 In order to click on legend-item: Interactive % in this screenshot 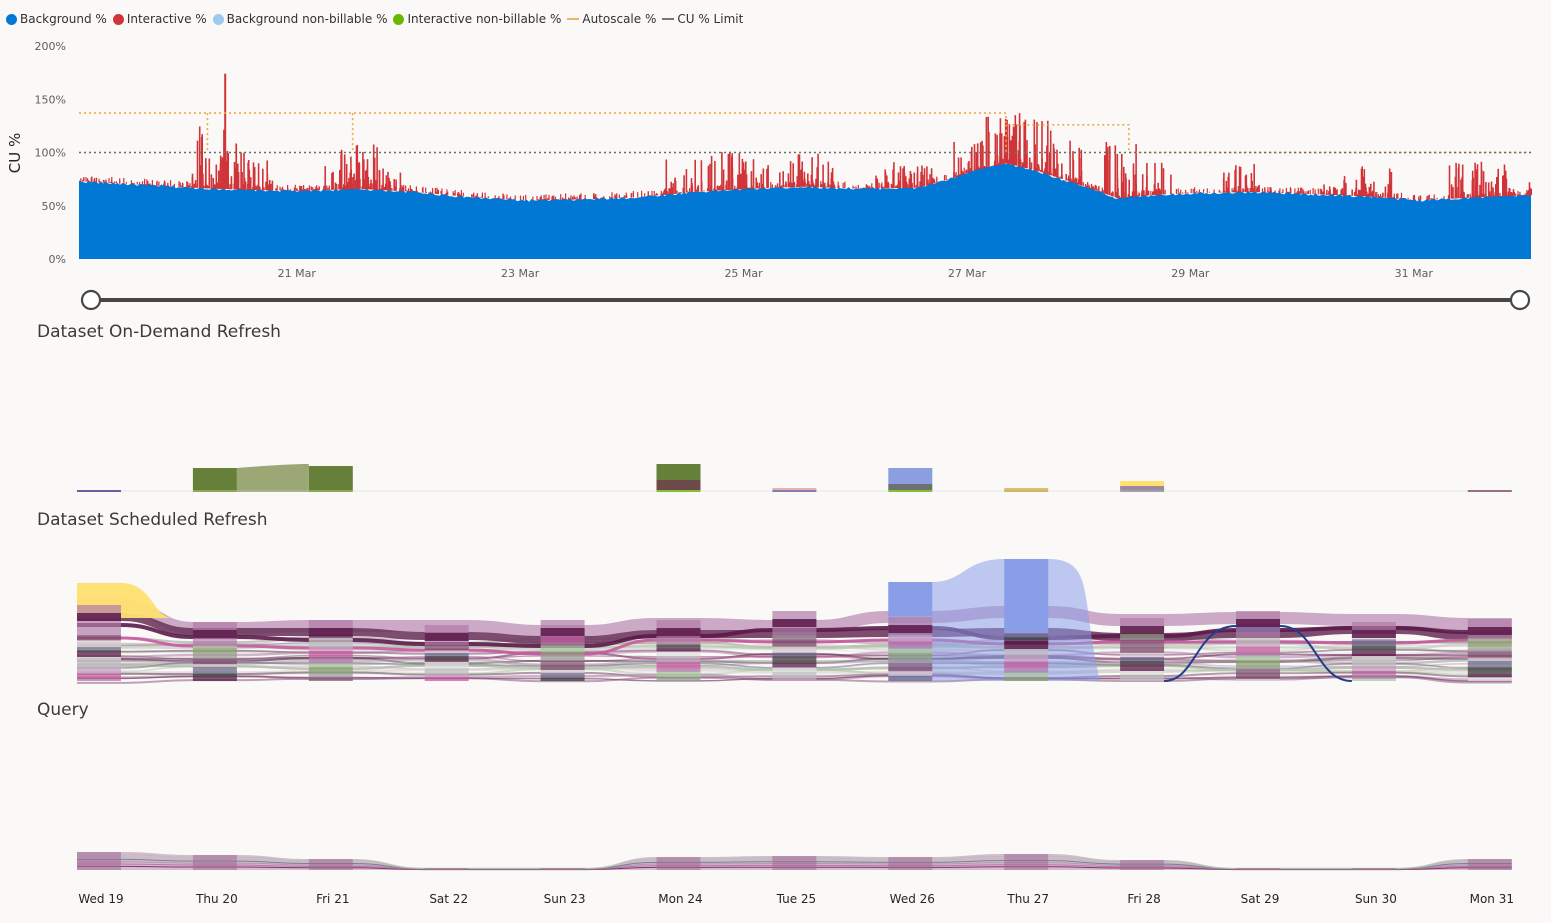, I will do `click(159, 19)`.